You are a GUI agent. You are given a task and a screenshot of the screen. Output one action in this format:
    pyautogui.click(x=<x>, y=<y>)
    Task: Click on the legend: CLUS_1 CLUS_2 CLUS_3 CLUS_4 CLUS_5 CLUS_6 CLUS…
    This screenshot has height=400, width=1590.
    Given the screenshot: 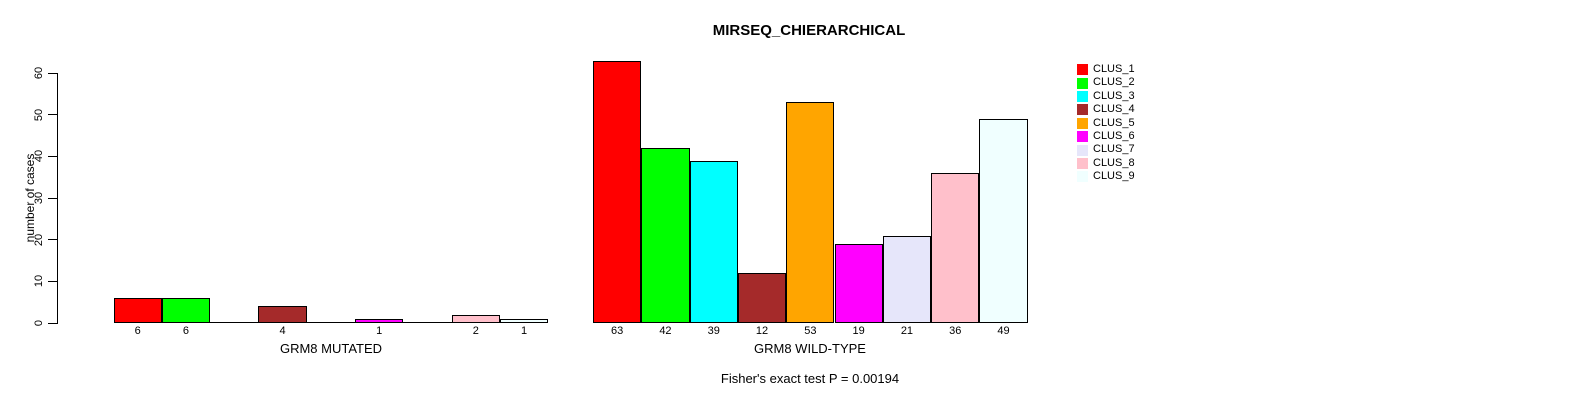 What is the action you would take?
    pyautogui.click(x=1106, y=123)
    